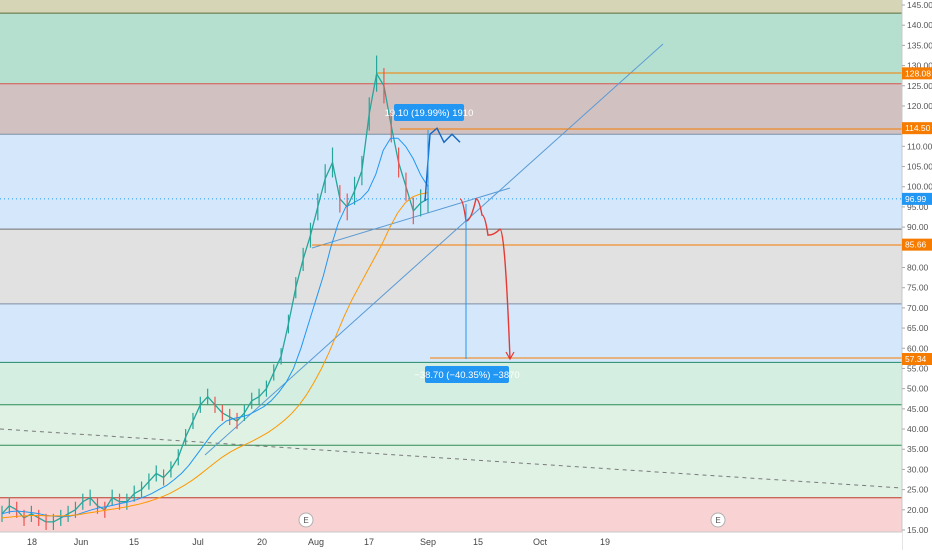 Image resolution: width=932 pixels, height=555 pixels. Describe the element at coordinates (918, 288) in the screenshot. I see `y-tick-label: 75.00` at that location.